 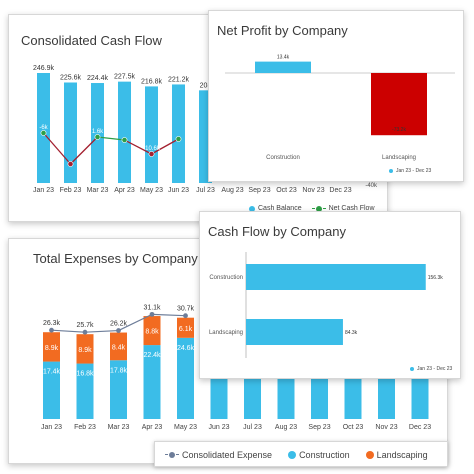 I want to click on cash-flow-by-company-chart: 156.3k Construction 84.3k Landscaping, so click(x=326, y=305).